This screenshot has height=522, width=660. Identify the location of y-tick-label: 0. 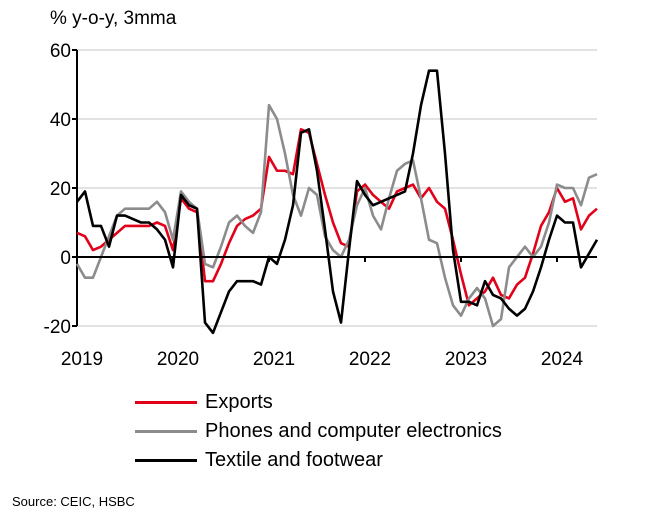
(65, 258).